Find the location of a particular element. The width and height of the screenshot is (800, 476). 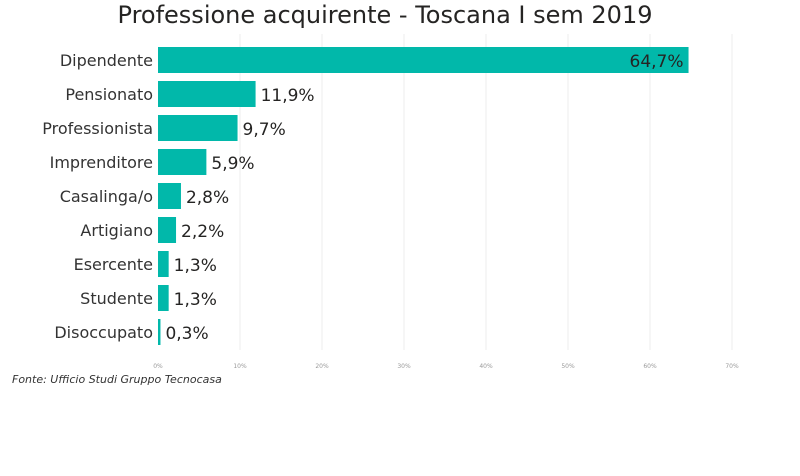

category-label: Professionista is located at coordinates (97, 128).